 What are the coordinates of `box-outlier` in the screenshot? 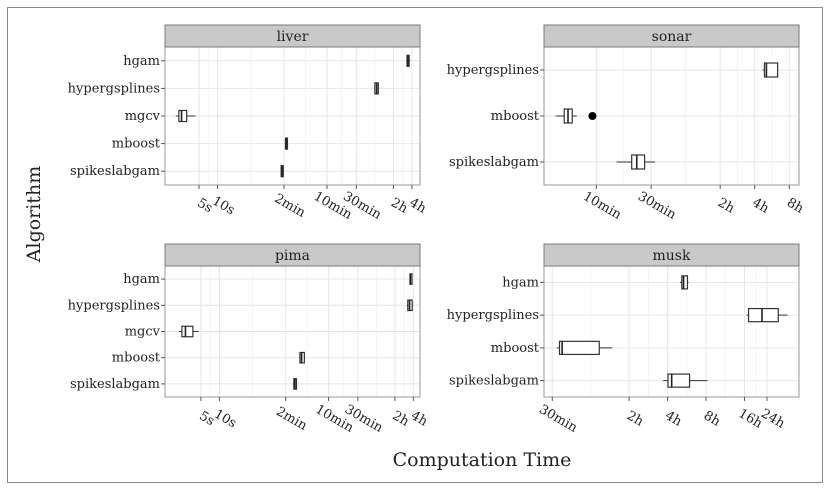 It's located at (592, 116).